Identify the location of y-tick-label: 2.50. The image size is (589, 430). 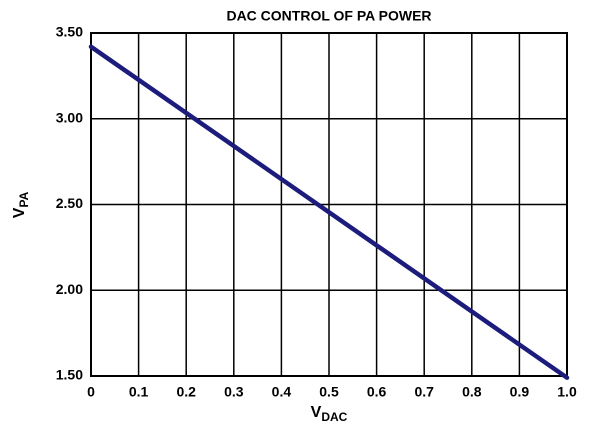
(69, 203).